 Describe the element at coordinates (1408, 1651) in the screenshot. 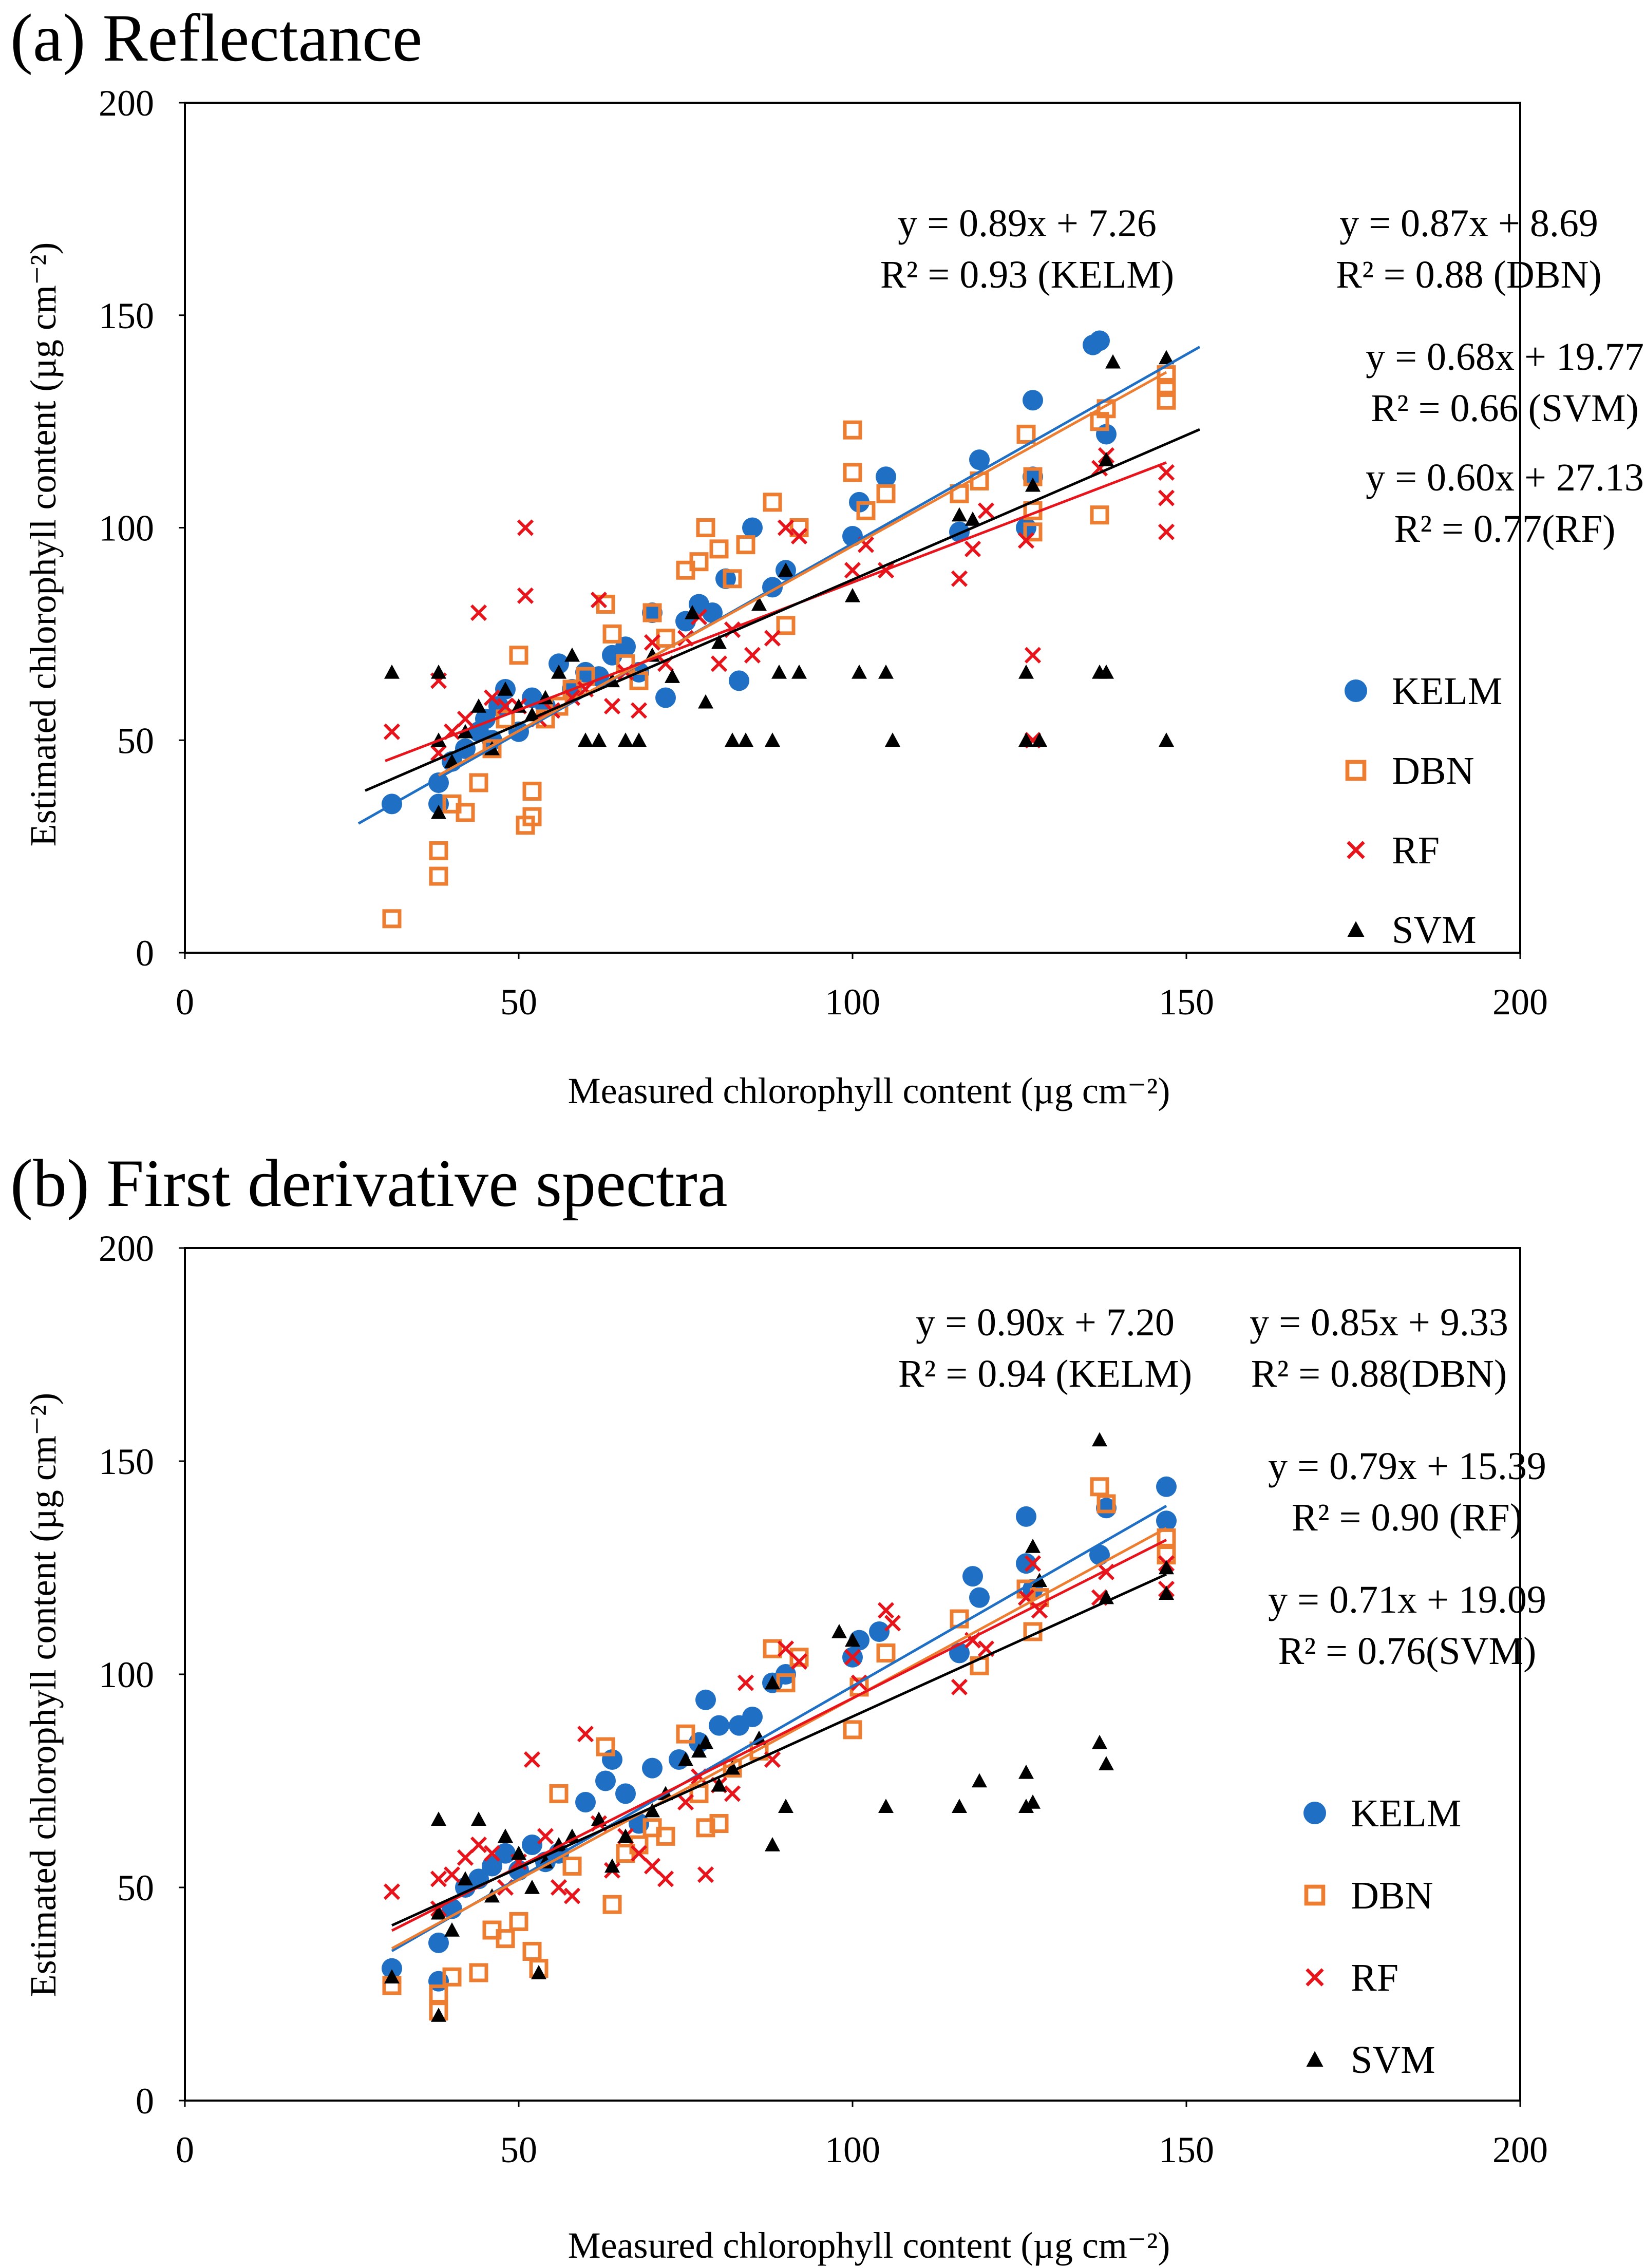

I see `r-squared-svm: R² = 0.76(SVM)` at that location.